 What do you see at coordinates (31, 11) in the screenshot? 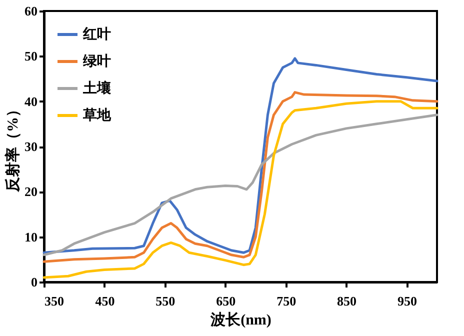
I see `y-tick-label: 60` at bounding box center [31, 11].